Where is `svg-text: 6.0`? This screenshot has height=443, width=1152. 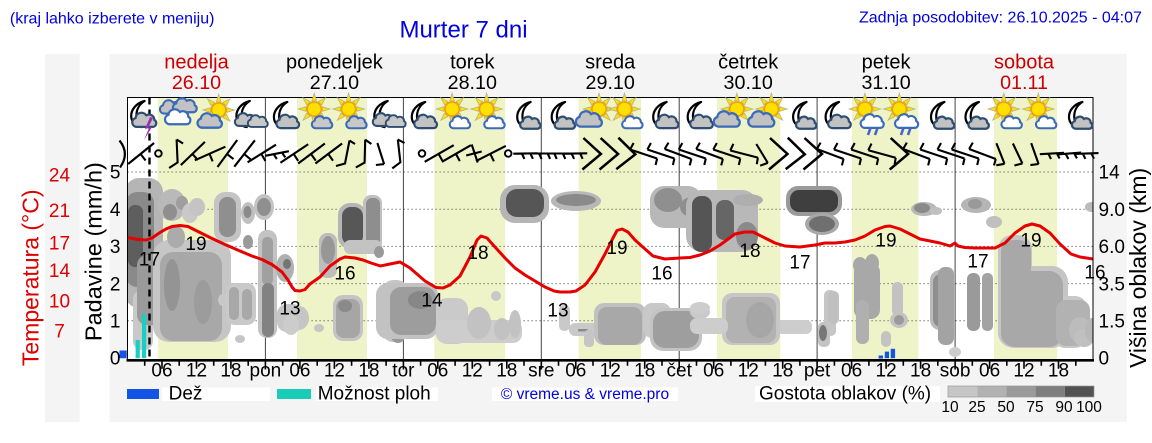 svg-text: 6.0 is located at coordinates (1112, 247).